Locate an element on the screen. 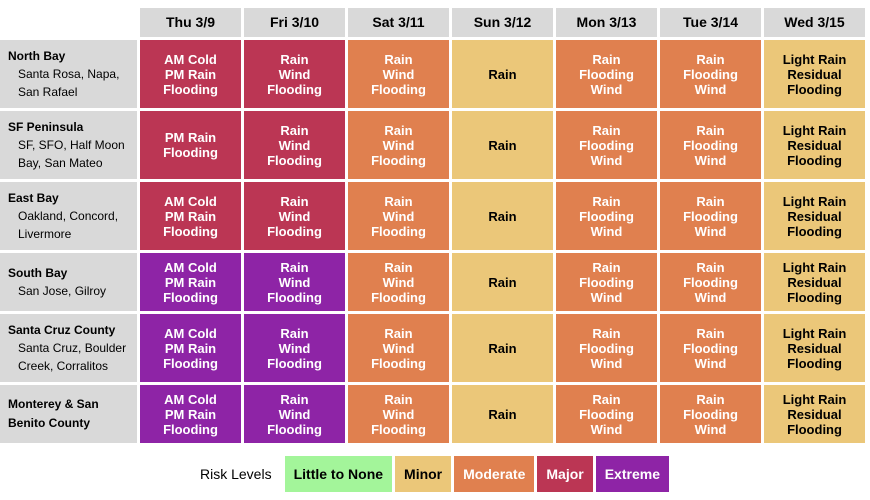  region-label: Monterey & San Benito County is located at coordinates (68, 414).